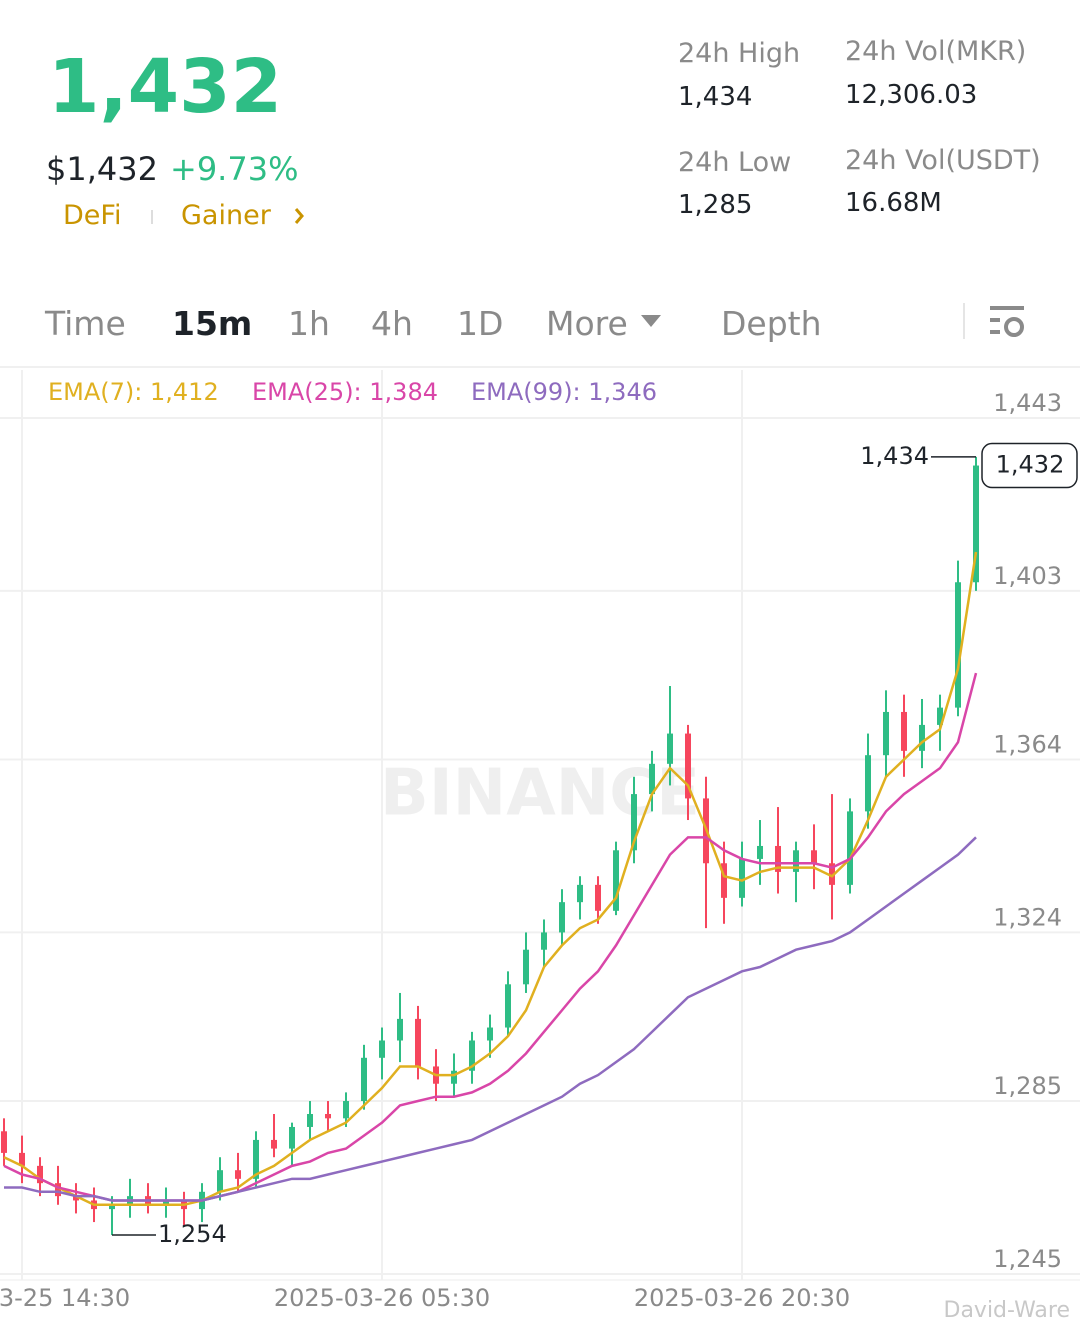 This screenshot has width=1080, height=1333. I want to click on tab: 4h, so click(392, 323).